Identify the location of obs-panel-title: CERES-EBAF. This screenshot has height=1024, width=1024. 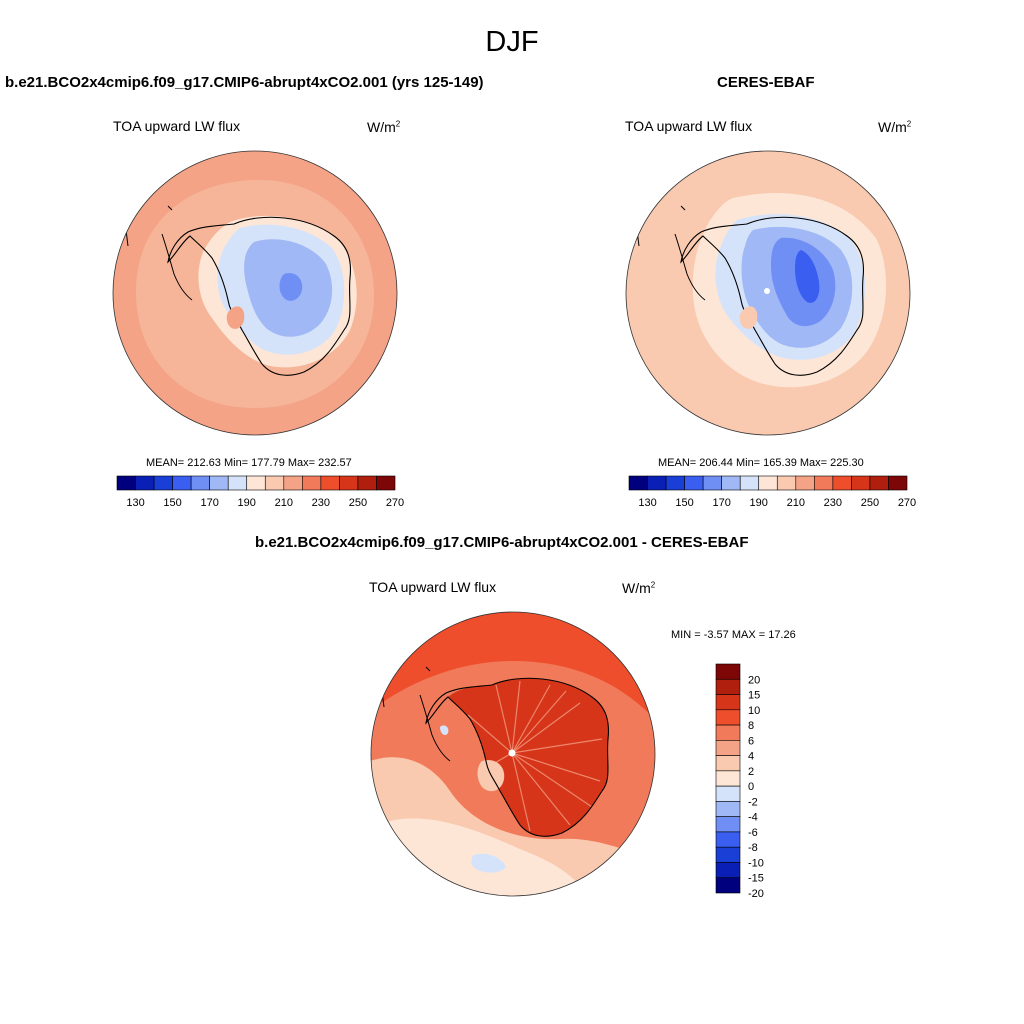
(766, 82).